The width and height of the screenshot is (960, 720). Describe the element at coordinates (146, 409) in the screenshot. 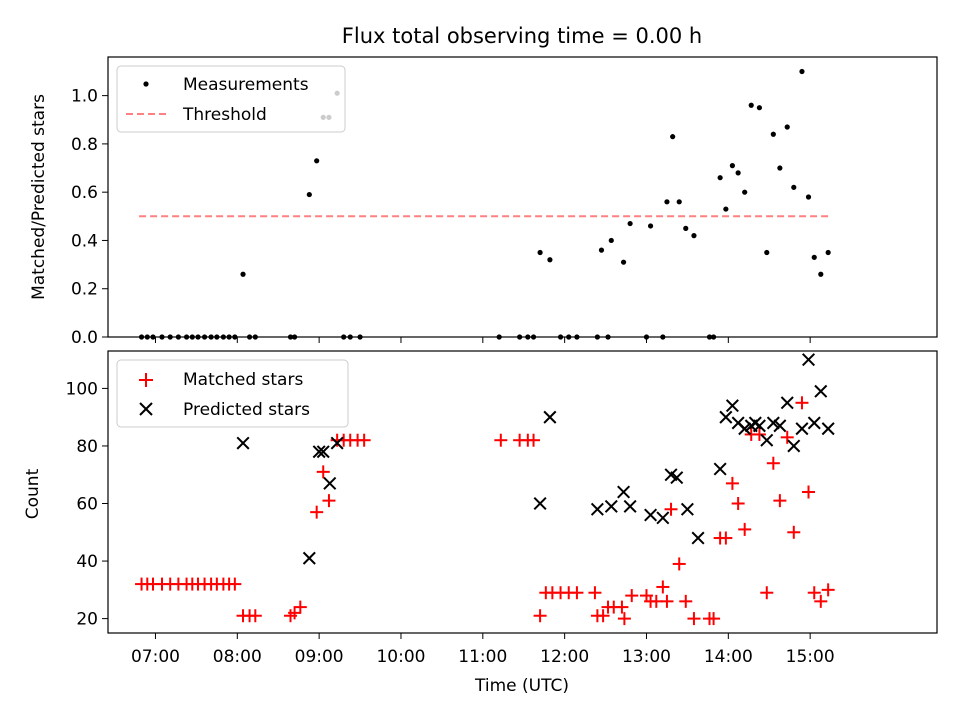

I see `legend-predicted-marker` at that location.